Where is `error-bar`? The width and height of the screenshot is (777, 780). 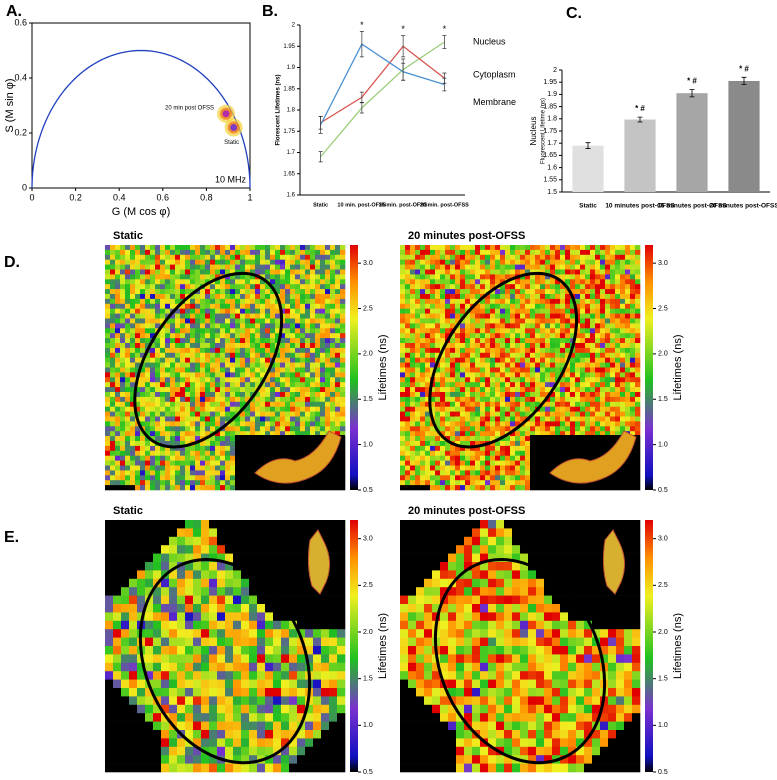 error-bar is located at coordinates (444, 42).